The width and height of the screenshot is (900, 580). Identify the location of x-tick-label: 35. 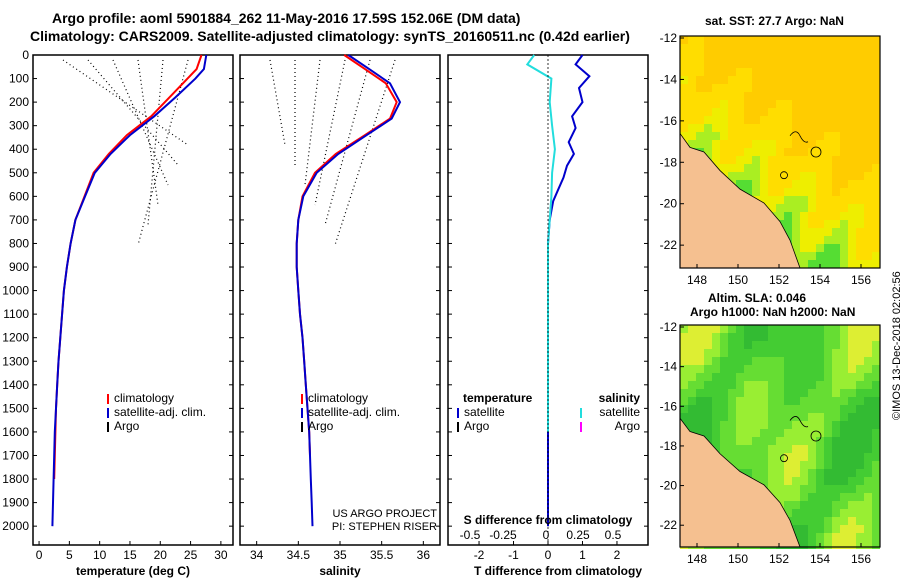
(340, 555).